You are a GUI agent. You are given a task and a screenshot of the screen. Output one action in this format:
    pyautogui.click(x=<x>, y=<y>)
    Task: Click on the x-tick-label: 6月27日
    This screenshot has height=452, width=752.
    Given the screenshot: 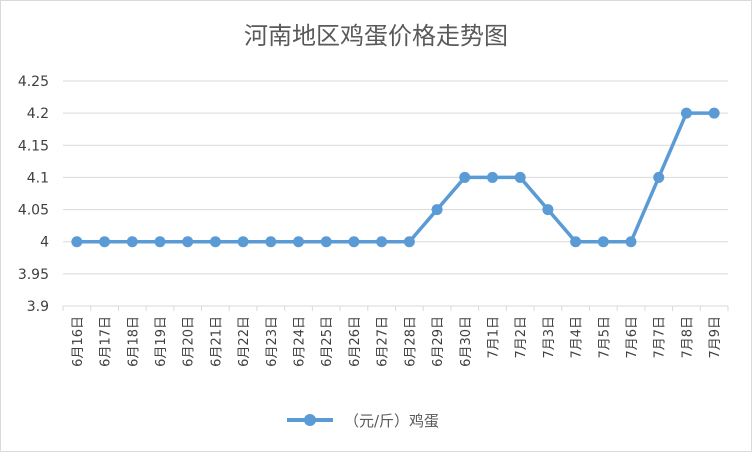 What is the action you would take?
    pyautogui.click(x=383, y=341)
    